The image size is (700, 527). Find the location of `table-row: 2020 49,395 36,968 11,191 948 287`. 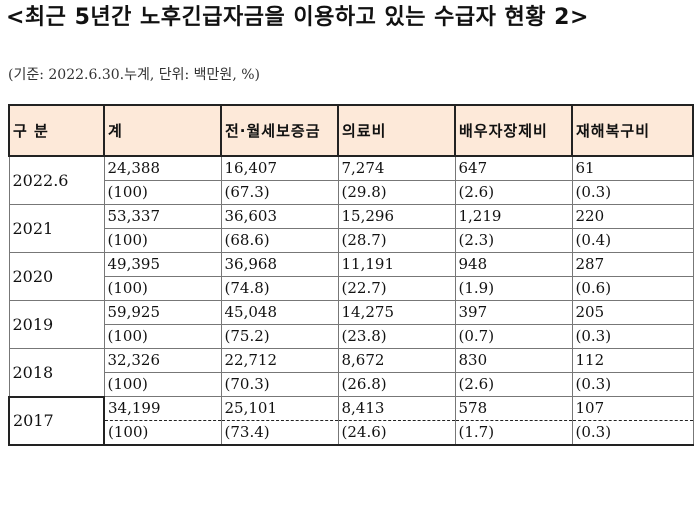

table-row: 2020 49,395 36,968 11,191 948 287 is located at coordinates (351, 276).